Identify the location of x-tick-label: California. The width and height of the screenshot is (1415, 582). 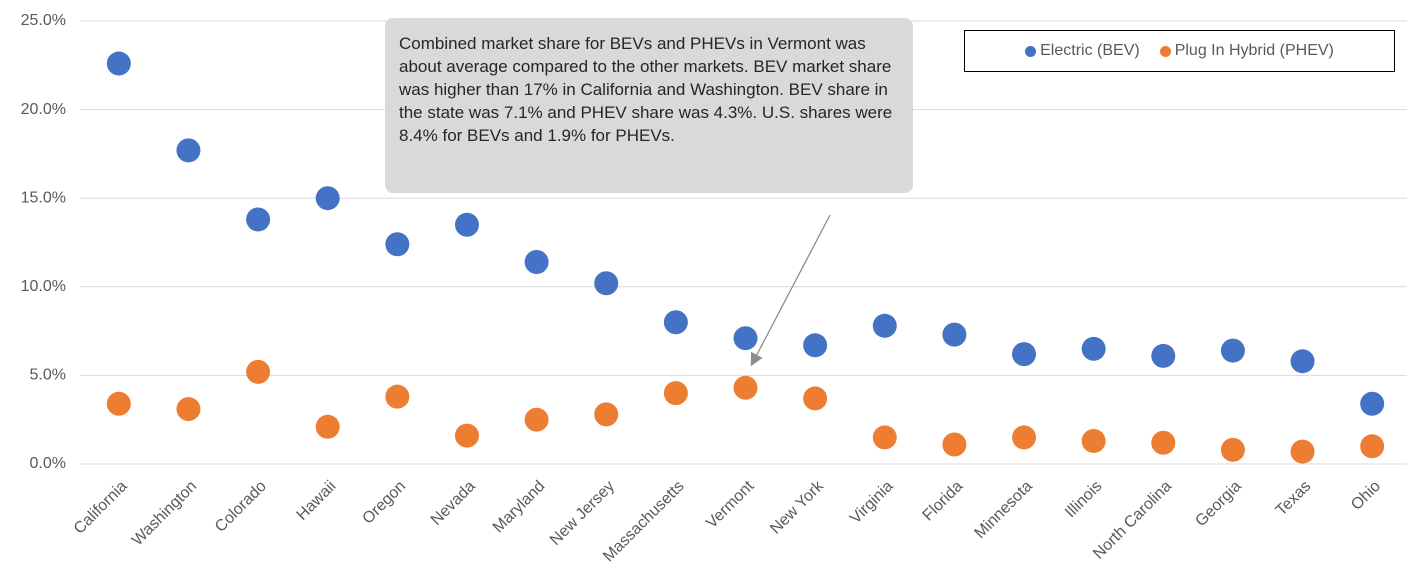
(101, 508).